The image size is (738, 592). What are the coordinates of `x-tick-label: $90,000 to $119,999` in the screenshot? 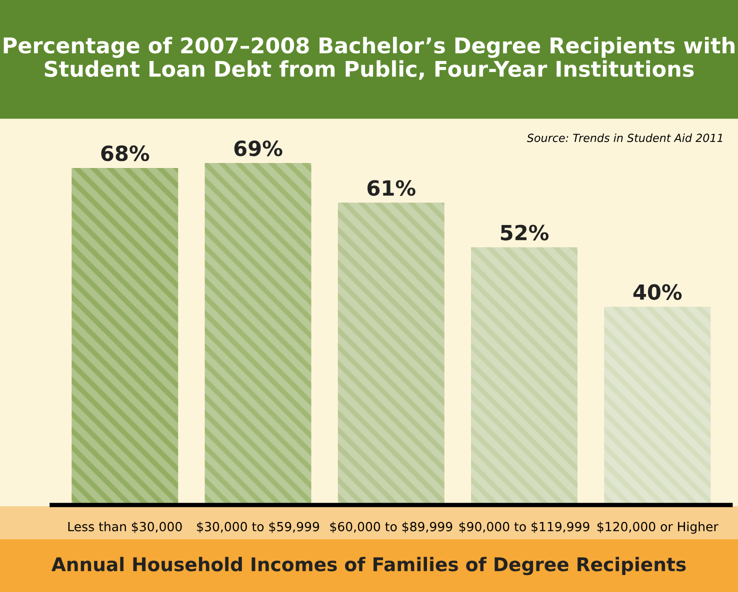 It's located at (524, 528).